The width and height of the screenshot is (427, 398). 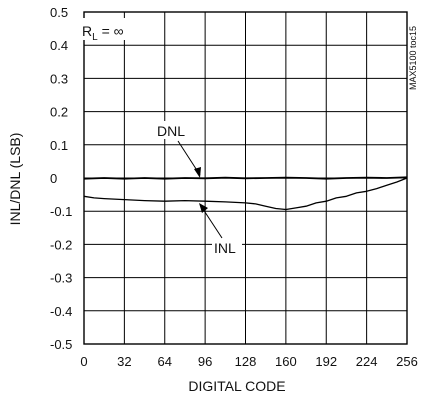 I want to click on y-tick-label: -0.2, so click(x=61, y=244).